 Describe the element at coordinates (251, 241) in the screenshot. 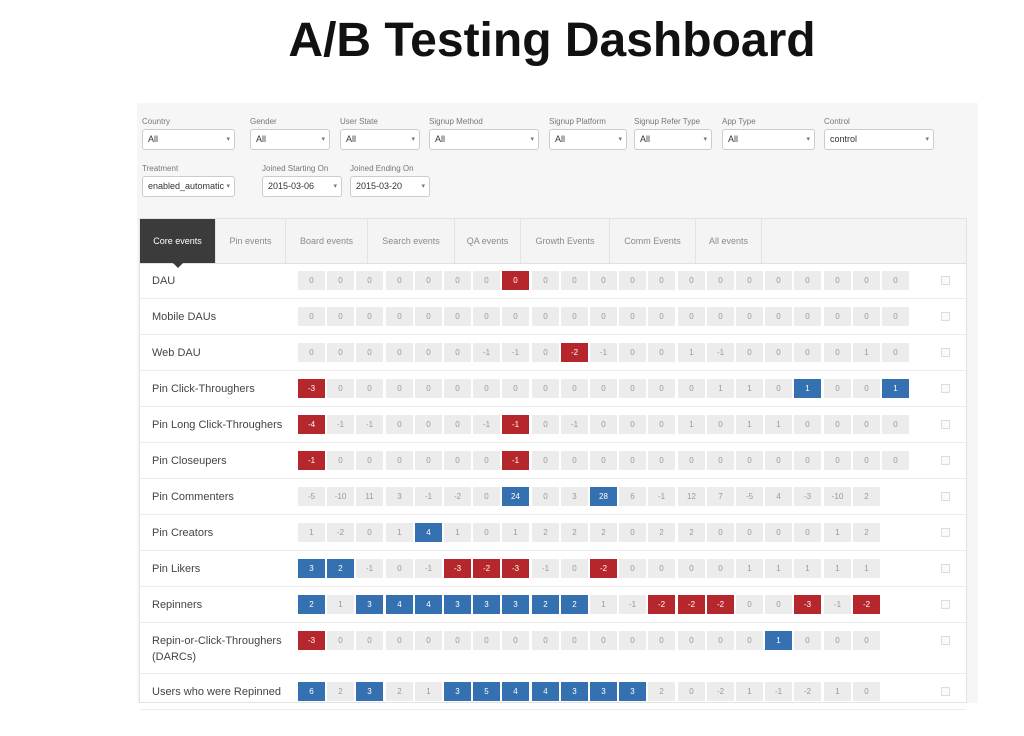

I see `tab-pin-events: Pin events` at that location.